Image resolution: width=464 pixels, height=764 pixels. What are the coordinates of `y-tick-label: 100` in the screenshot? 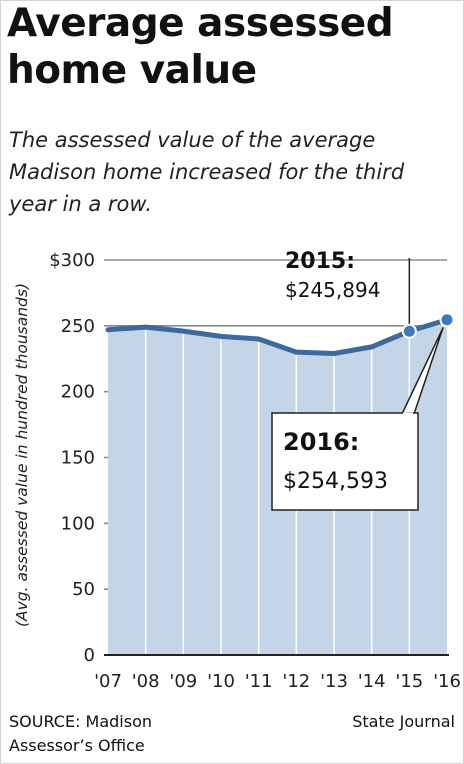 It's located at (78, 523).